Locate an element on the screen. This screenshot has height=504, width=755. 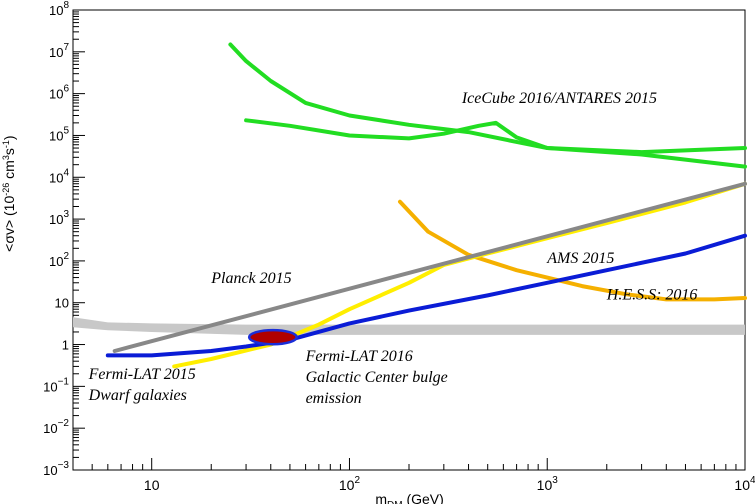
y-tick-label: 10⁻¹ is located at coordinates (56, 385).